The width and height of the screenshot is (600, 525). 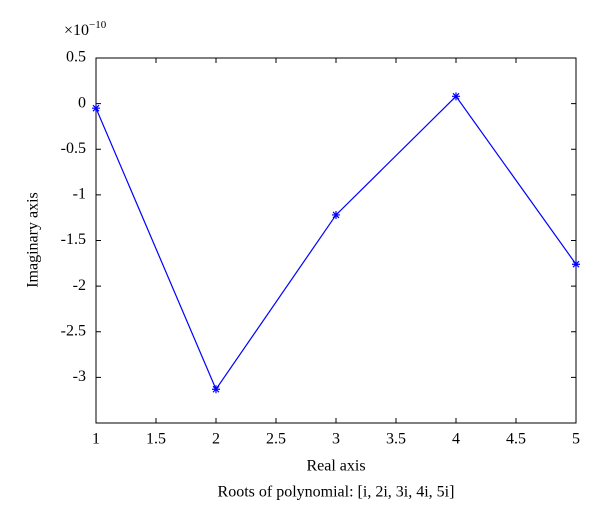 What do you see at coordinates (336, 492) in the screenshot?
I see `caption: Roots of polynomial: [i, 2i, 3i, 4i, 5i]` at bounding box center [336, 492].